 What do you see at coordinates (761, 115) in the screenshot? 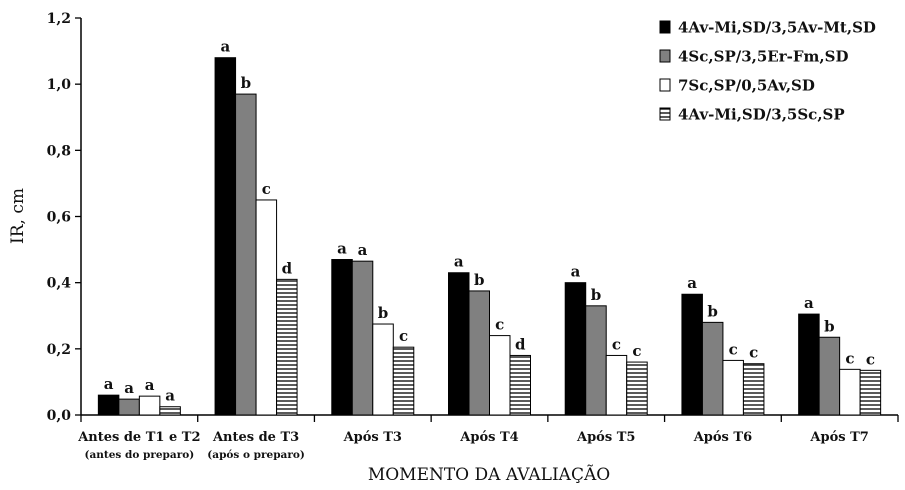
I see `legend-label: 4Av-Mi,SD/3,5Sc,SP` at bounding box center [761, 115].